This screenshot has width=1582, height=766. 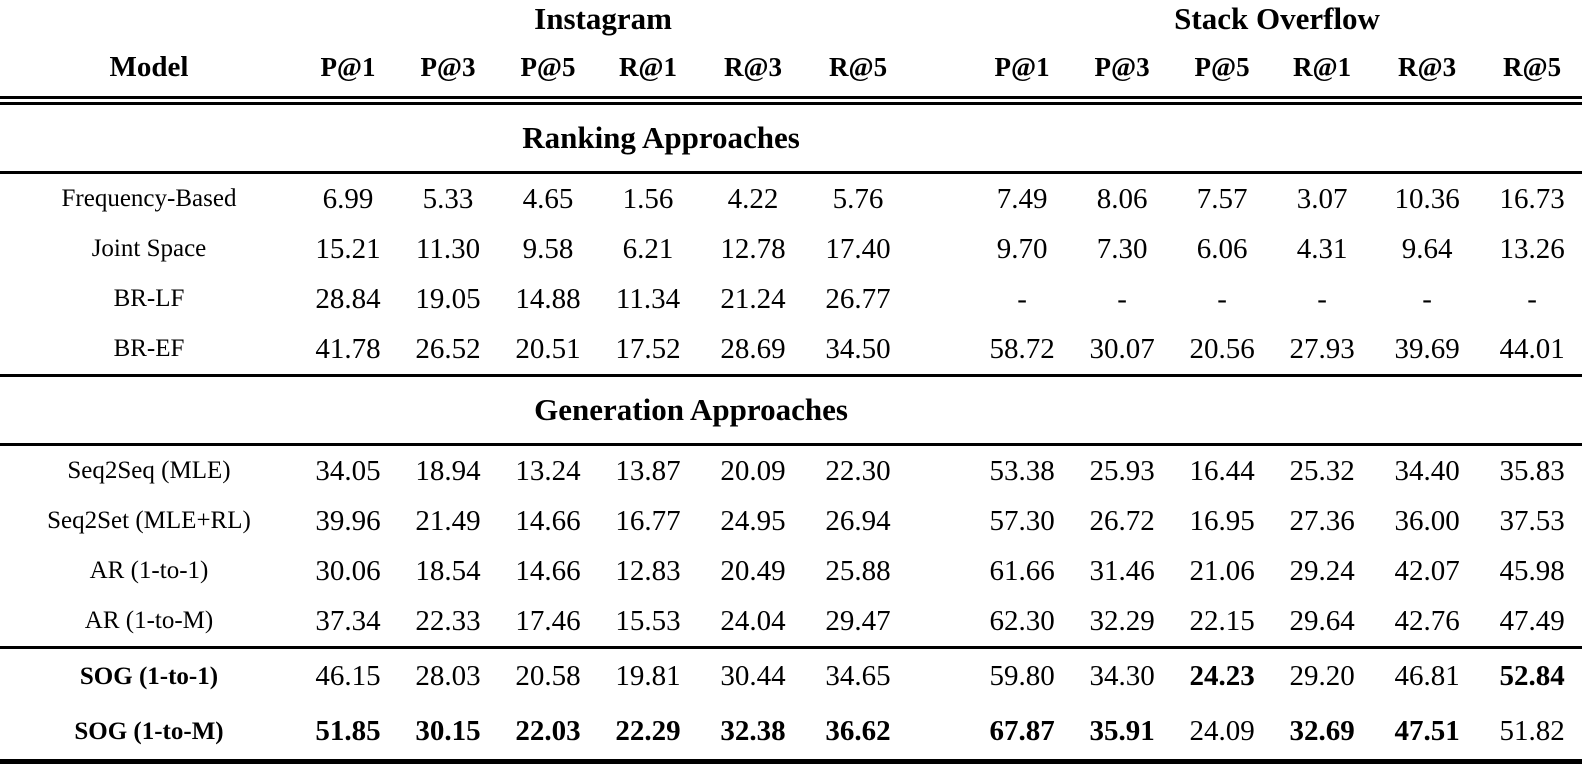 What do you see at coordinates (1222, 731) in the screenshot?
I see `value-cell: 24.09` at bounding box center [1222, 731].